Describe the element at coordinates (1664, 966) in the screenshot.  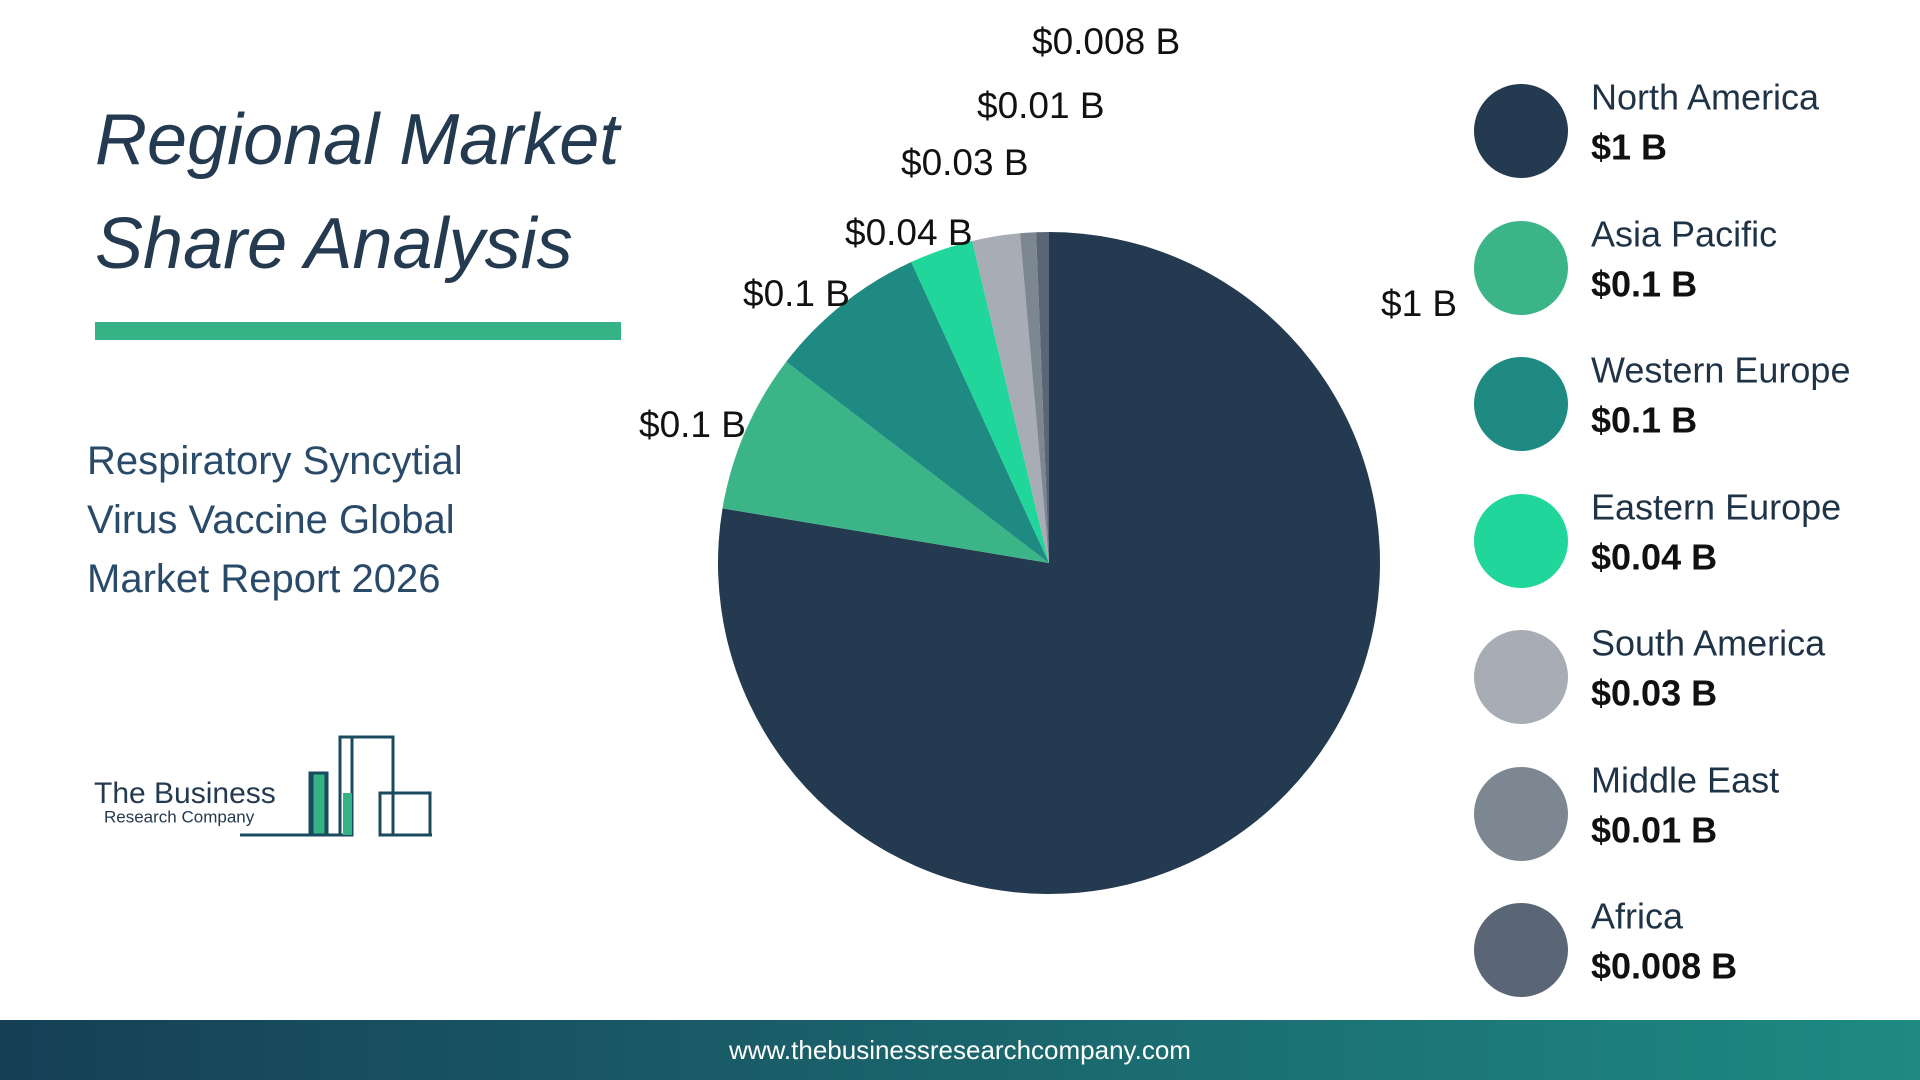
I see `legend-value: $0.008 B` at that location.